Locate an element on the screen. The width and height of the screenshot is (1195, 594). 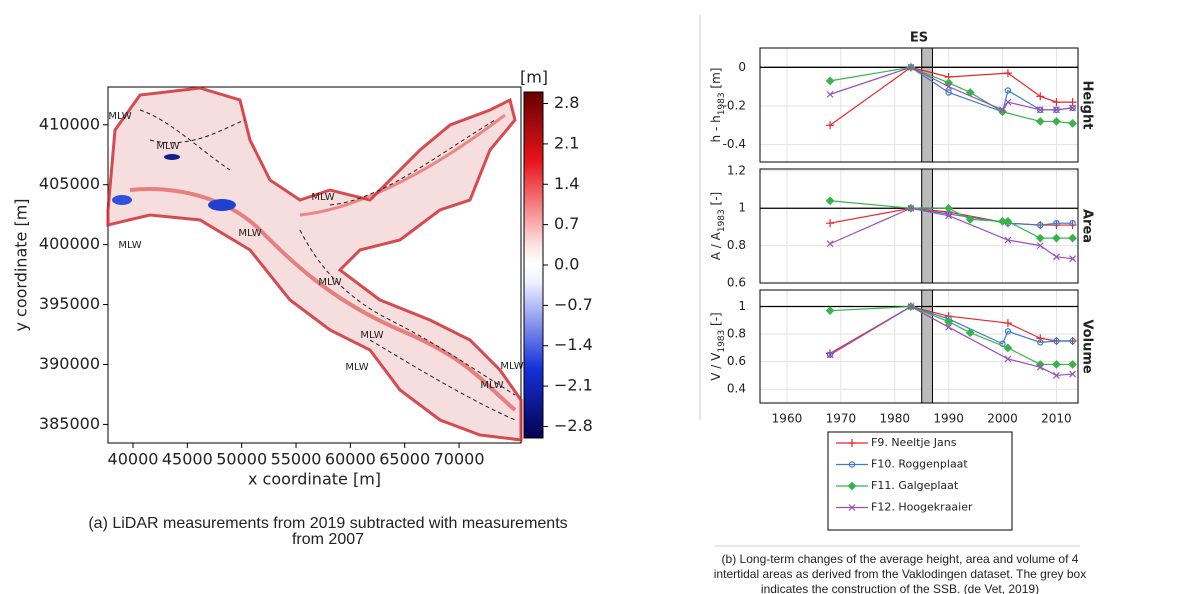
panel-frame is located at coordinates (919, 105).